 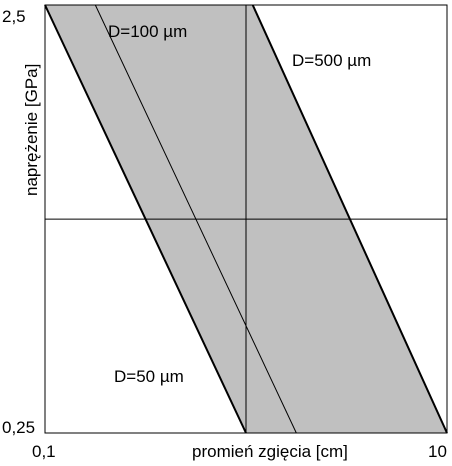 I want to click on y-axis-label: naprężenie [GPa], so click(x=31, y=130).